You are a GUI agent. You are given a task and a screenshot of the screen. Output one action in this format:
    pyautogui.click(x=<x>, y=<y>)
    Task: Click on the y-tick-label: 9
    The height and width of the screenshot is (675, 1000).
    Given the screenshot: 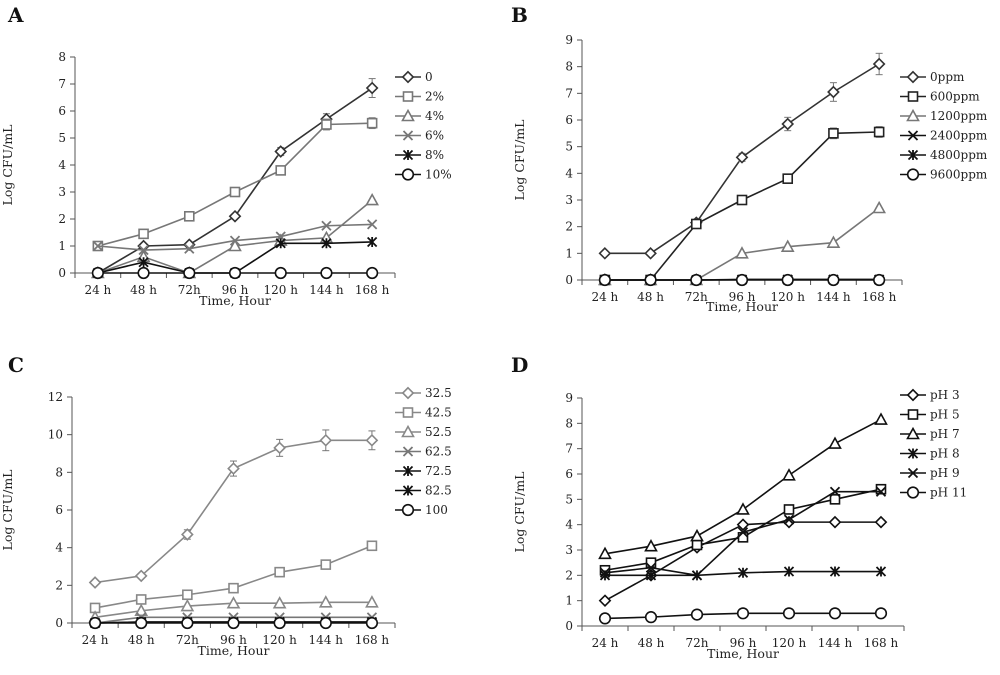 What is the action you would take?
    pyautogui.click(x=569, y=40)
    